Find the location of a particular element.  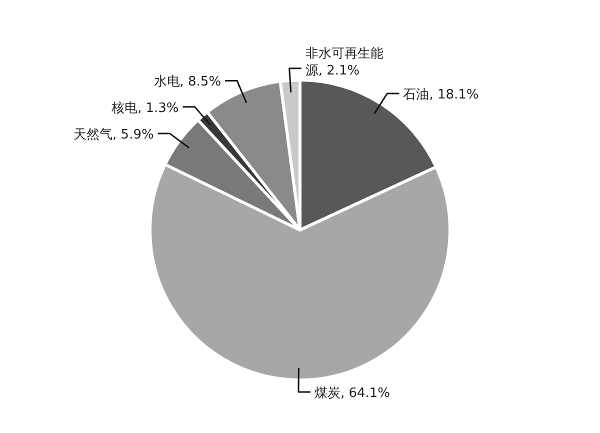

slice-label: 非水可再生能源, 2.1% is located at coordinates (344, 62).